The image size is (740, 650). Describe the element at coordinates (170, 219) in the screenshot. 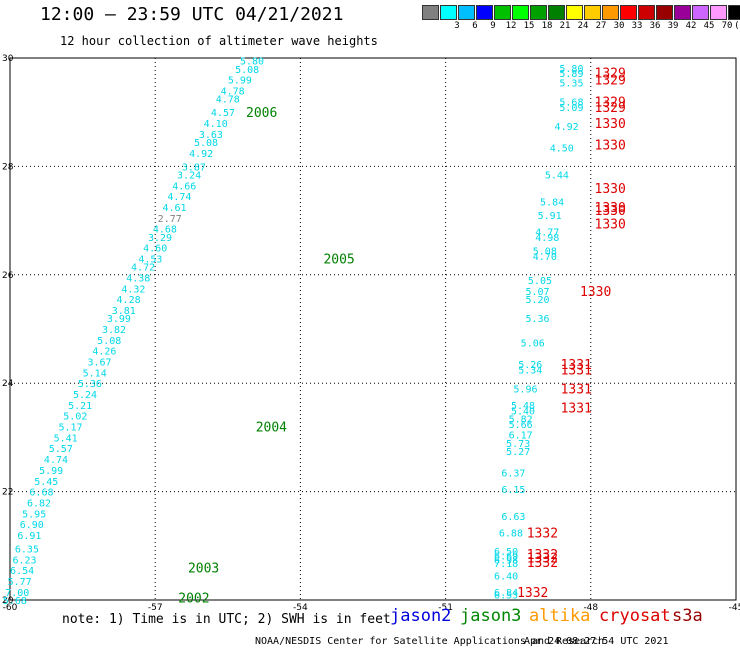

I see `wave-height-point: 2.77` at that location.